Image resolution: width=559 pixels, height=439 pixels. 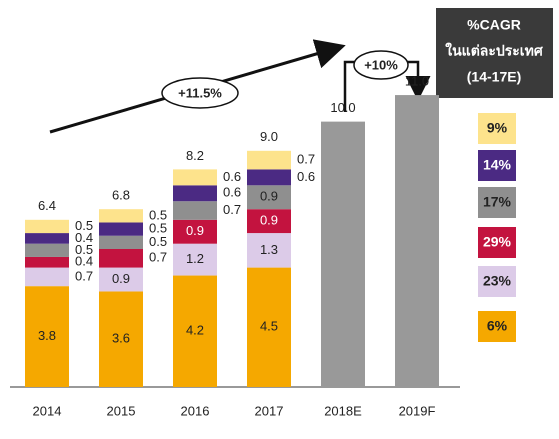 What do you see at coordinates (269, 136) in the screenshot?
I see `total-label: 9.0` at bounding box center [269, 136].